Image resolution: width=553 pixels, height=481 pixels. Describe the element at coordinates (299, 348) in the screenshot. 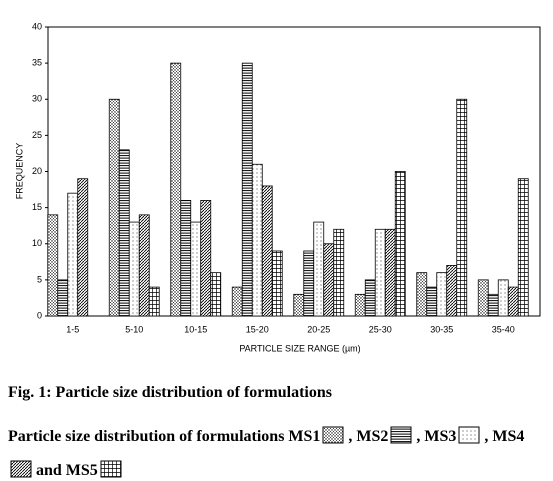

I see `x-axis-label: PARTICLE SIZE RANGE (µm)` at that location.